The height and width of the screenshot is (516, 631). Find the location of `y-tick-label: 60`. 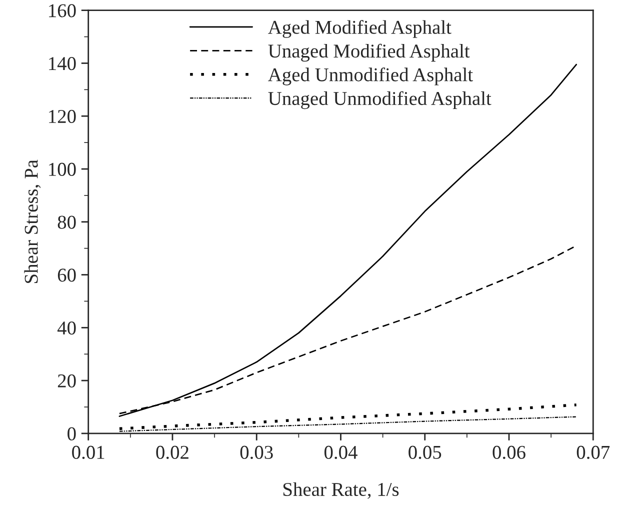

y-tick-label: 60 is located at coordinates (67, 275).